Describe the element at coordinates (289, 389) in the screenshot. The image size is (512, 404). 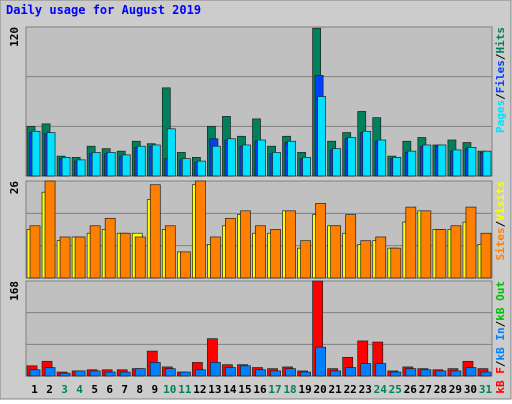
I see `x-tick-label: 18` at that location.